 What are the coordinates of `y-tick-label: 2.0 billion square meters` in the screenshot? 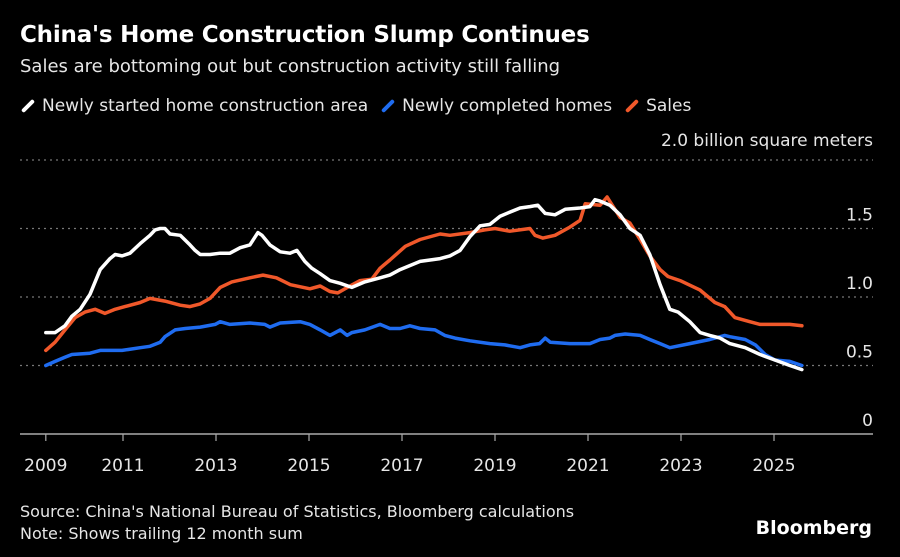 It's located at (767, 141).